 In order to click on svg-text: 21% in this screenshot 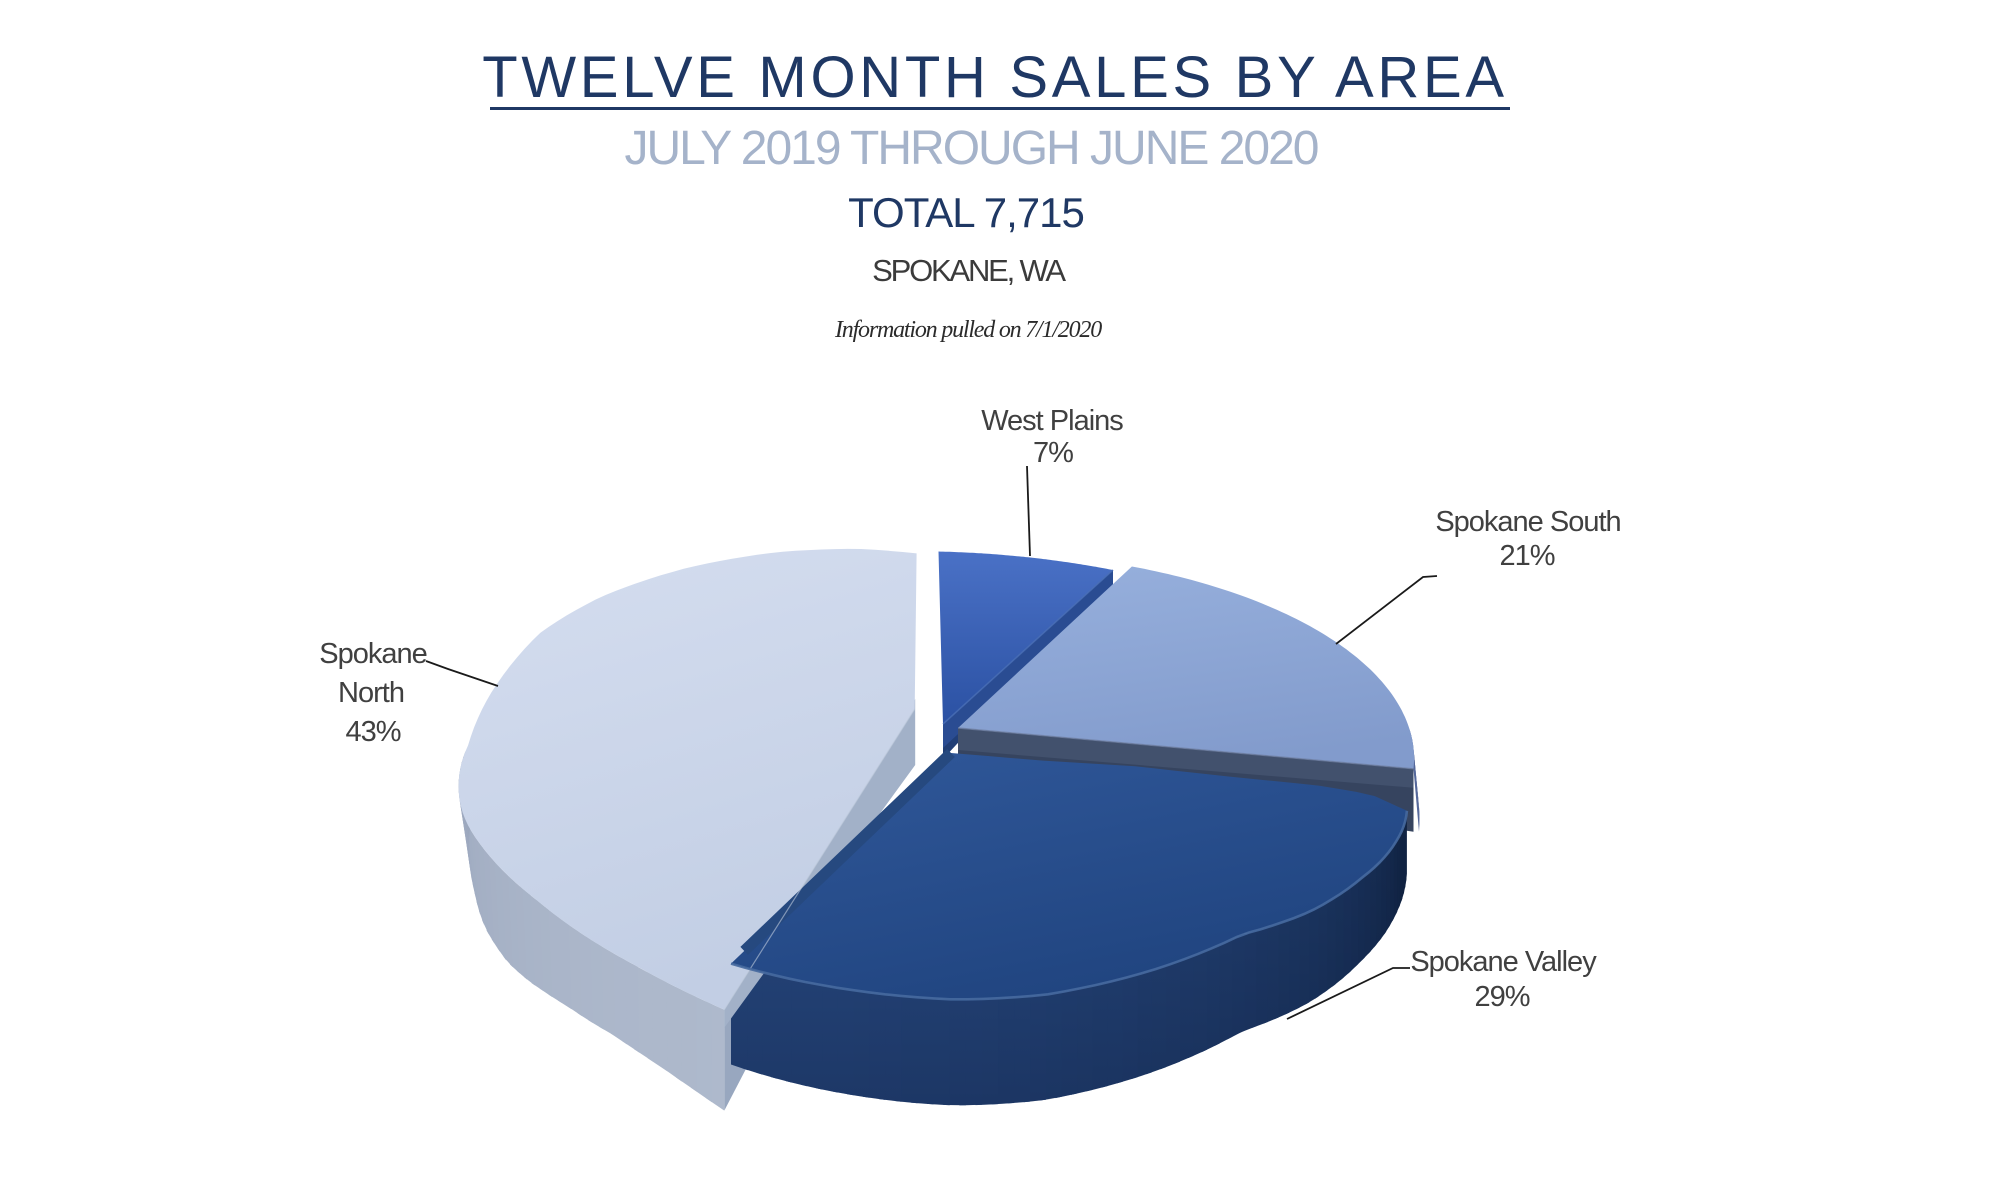, I will do `click(1526, 556)`.